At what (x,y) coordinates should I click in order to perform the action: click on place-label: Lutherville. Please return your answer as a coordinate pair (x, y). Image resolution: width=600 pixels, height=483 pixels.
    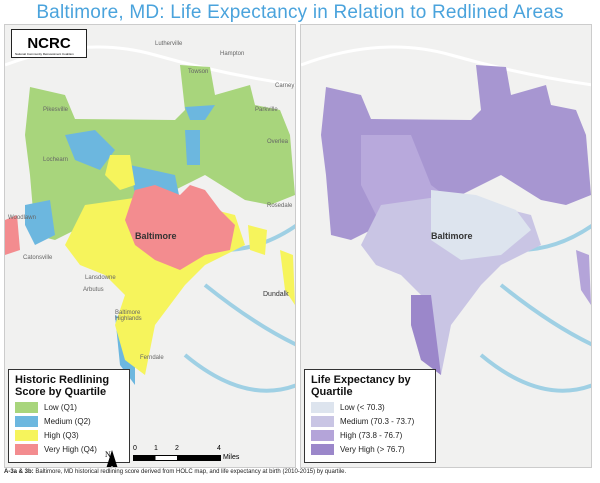
    Looking at the image, I should click on (169, 44).